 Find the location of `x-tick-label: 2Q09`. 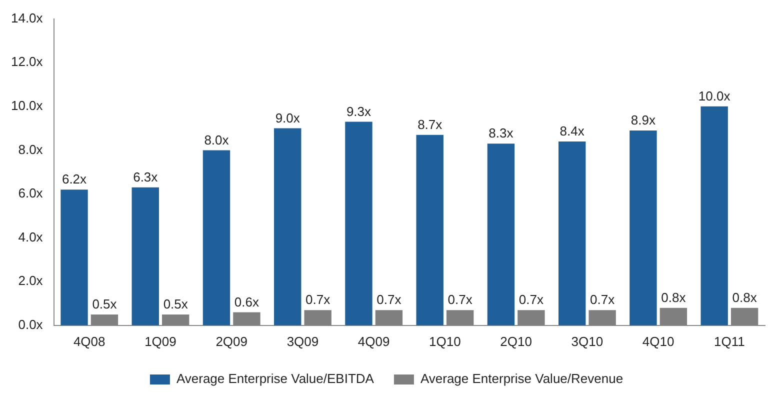

x-tick-label: 2Q09 is located at coordinates (232, 341).